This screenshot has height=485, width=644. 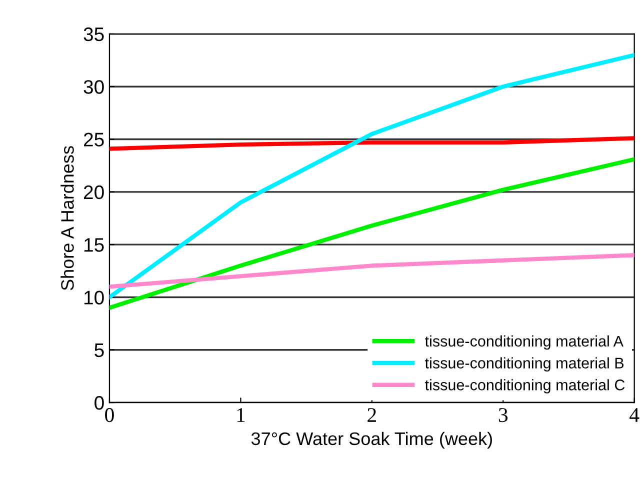 What do you see at coordinates (524, 342) in the screenshot?
I see `legend-label: tissue-conditioning material A` at bounding box center [524, 342].